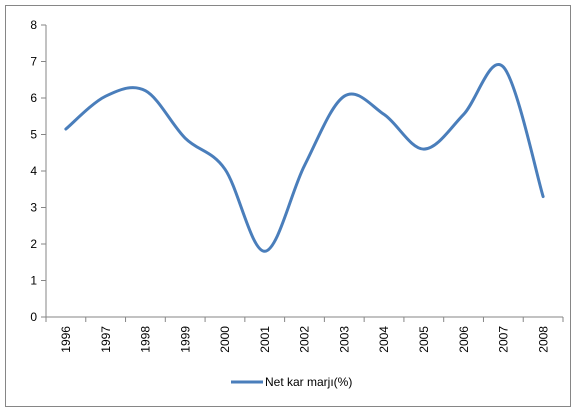 This screenshot has width=576, height=412. I want to click on x-tick-label: 2005, so click(424, 339).